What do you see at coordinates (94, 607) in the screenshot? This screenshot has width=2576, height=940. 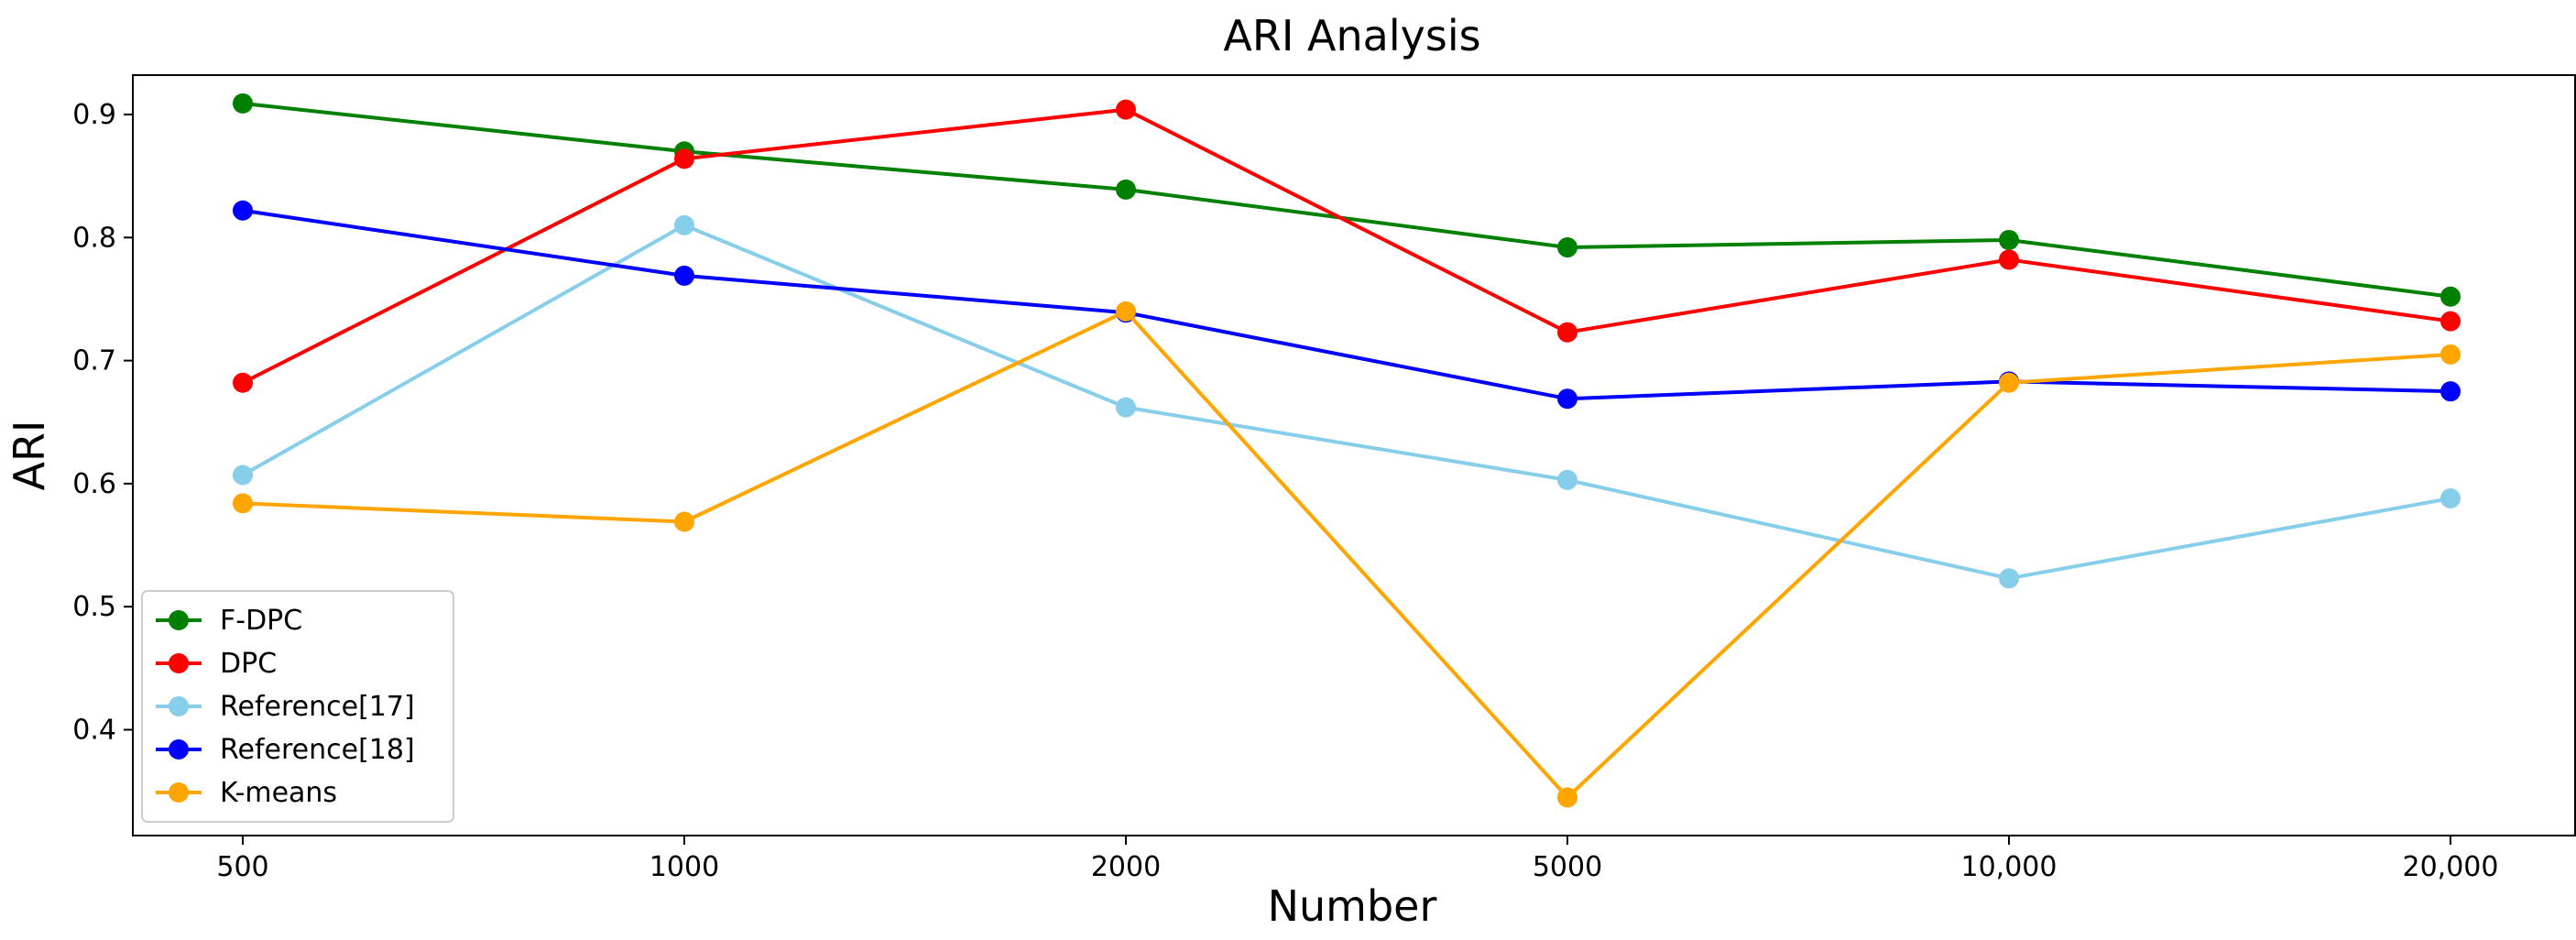 I see `y-tick-label: 0.5` at bounding box center [94, 607].